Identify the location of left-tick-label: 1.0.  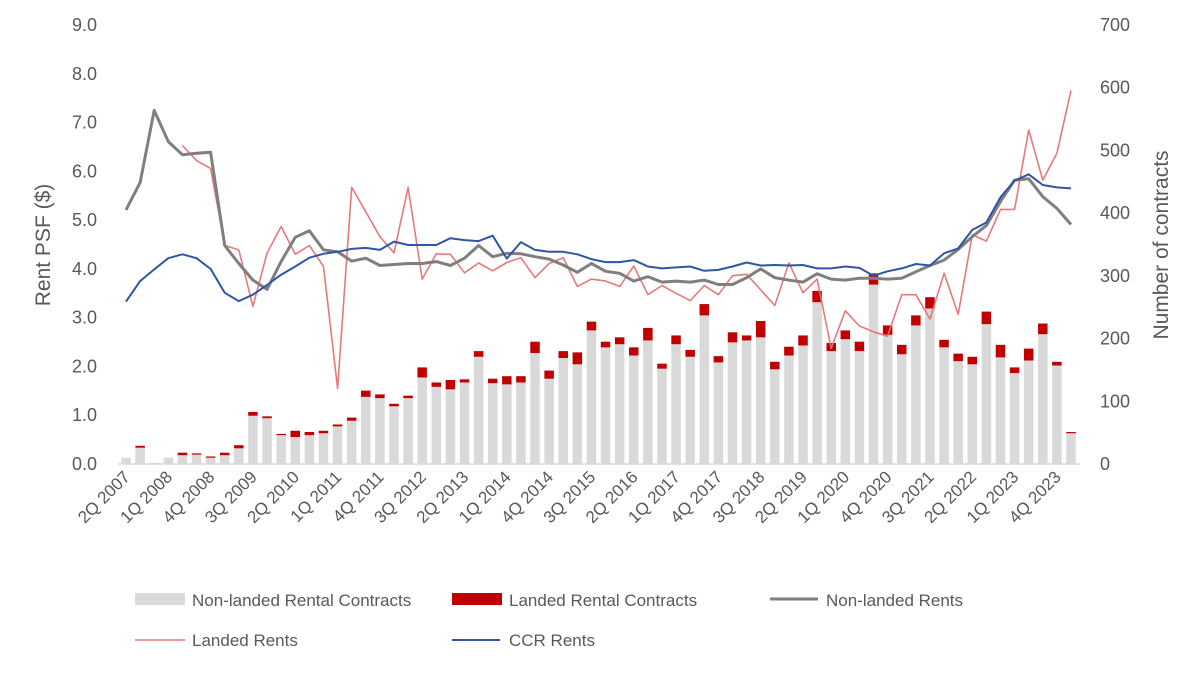
(84, 415).